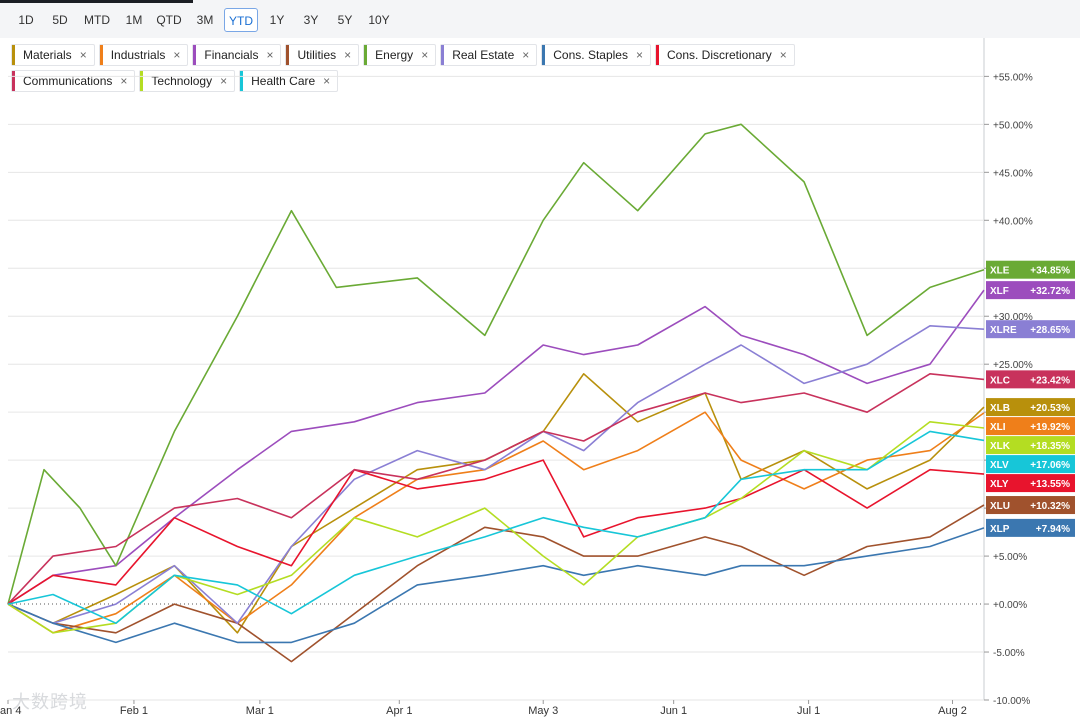 This screenshot has height=720, width=1080. I want to click on legend-chip-xlf: Financials ×, so click(237, 55).